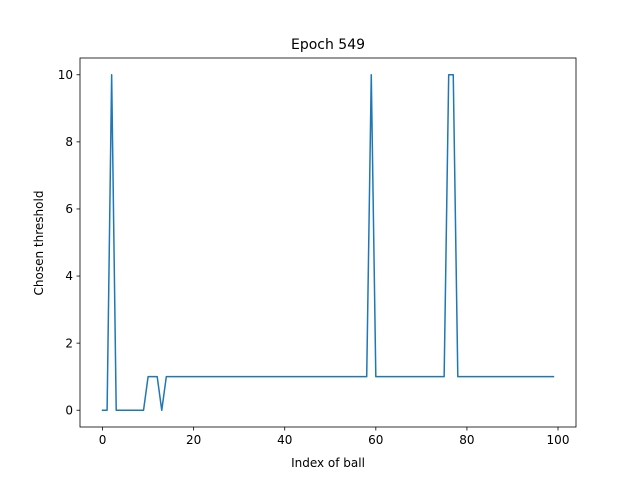  Describe the element at coordinates (69, 343) in the screenshot. I see `y-tick-label-2: 2` at that location.